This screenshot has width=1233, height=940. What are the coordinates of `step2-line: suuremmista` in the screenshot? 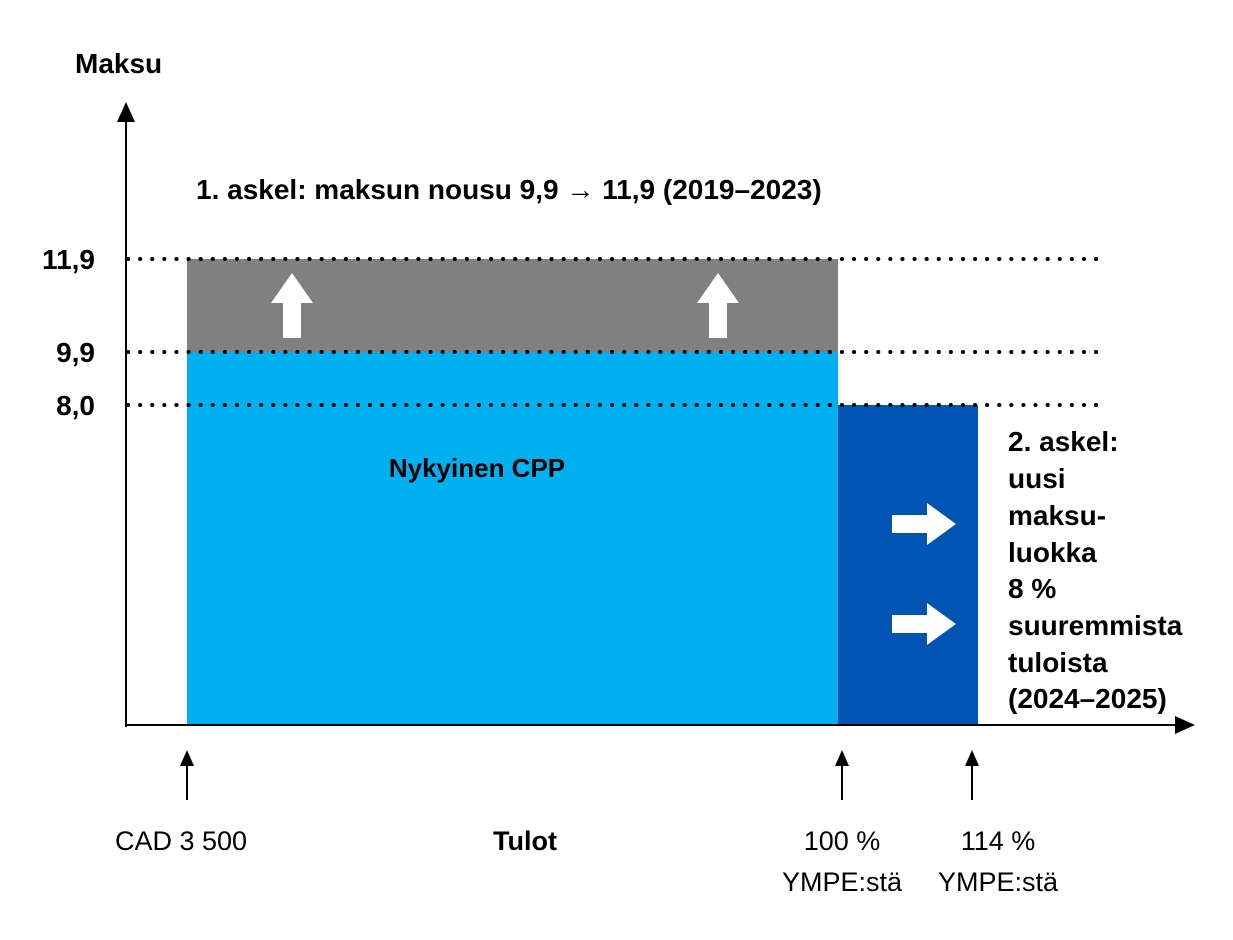 It's located at (1095, 625).